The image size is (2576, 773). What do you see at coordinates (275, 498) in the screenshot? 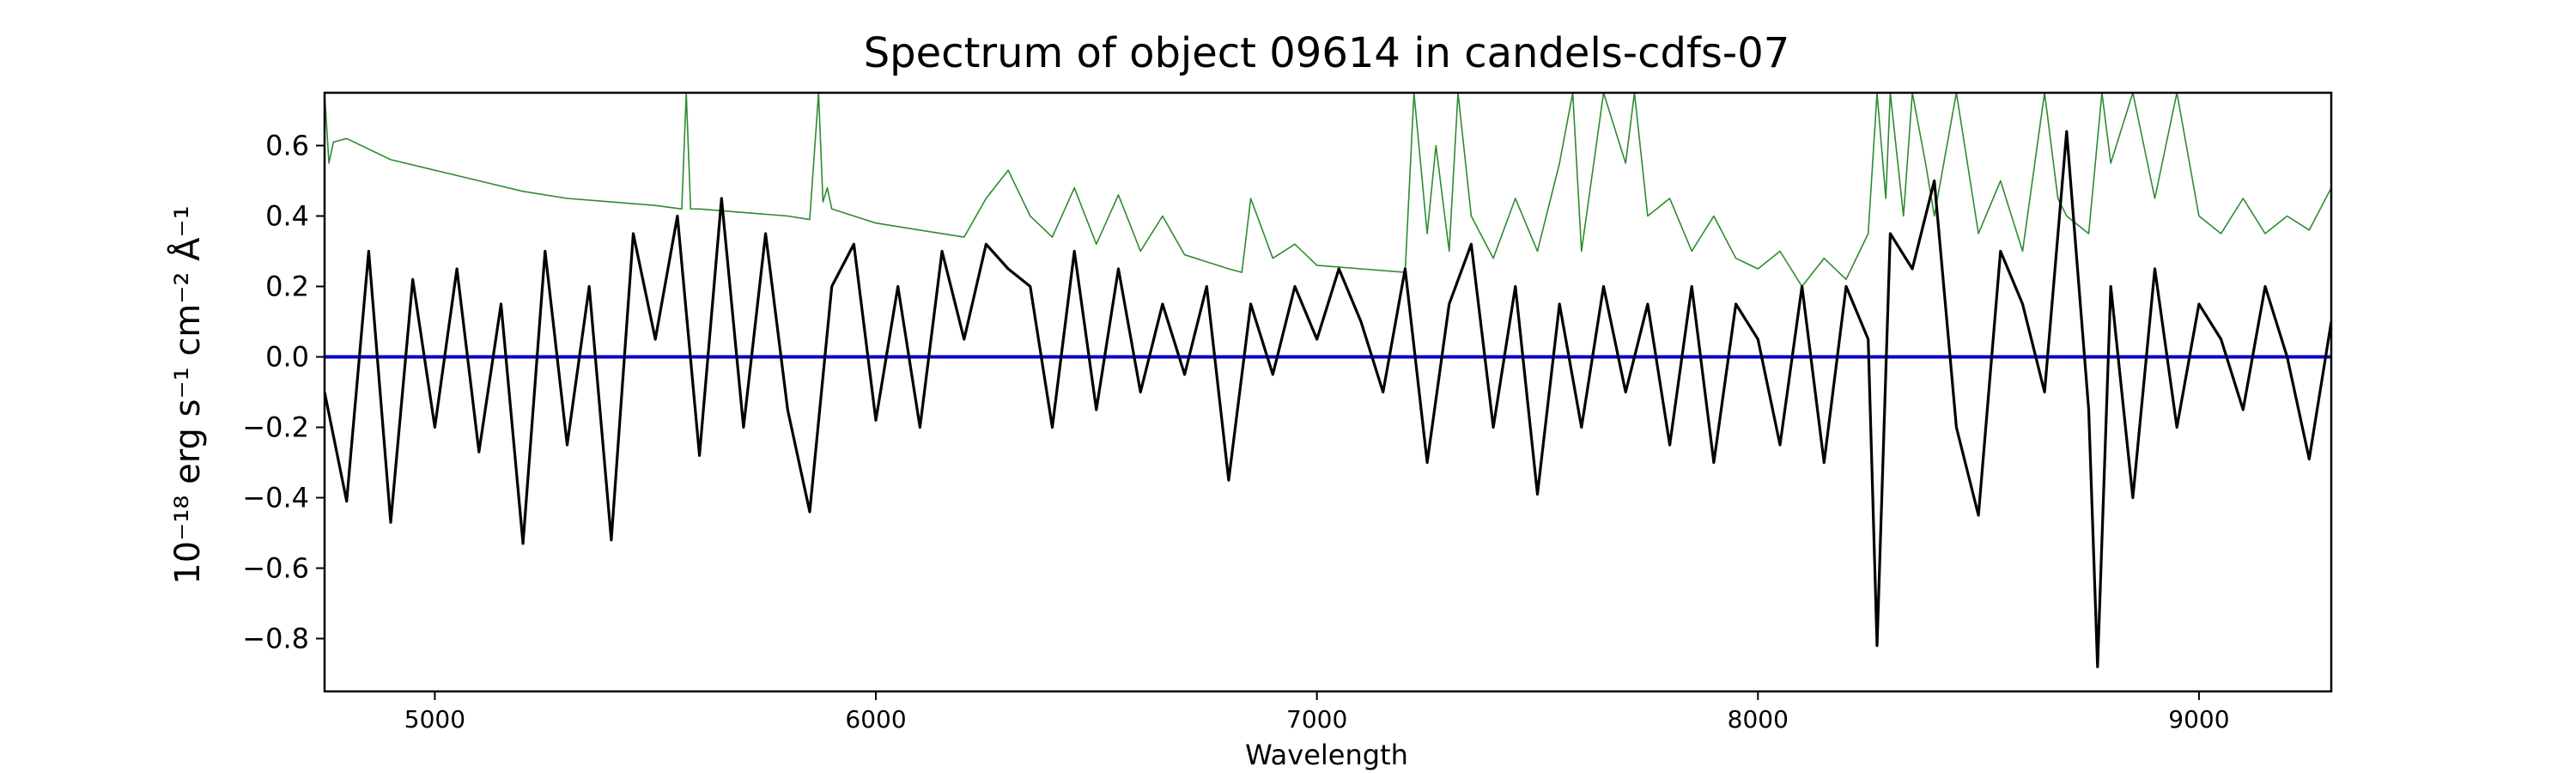
I see `y-tick-label: −0.4` at bounding box center [275, 498].